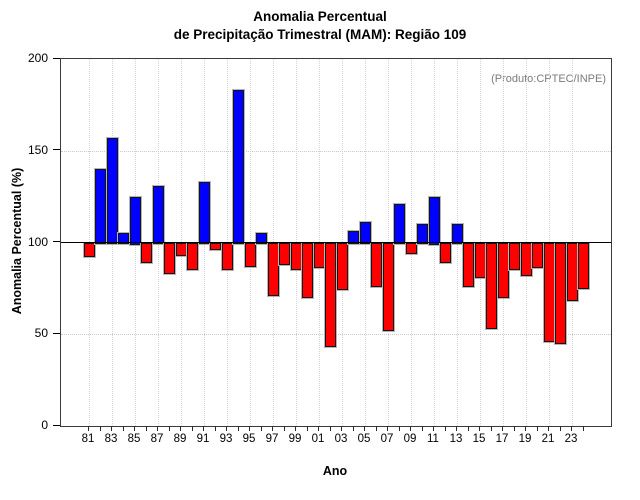 Image resolution: width=640 pixels, height=500 pixels. Describe the element at coordinates (560, 428) in the screenshot. I see `x-tick-2022` at that location.